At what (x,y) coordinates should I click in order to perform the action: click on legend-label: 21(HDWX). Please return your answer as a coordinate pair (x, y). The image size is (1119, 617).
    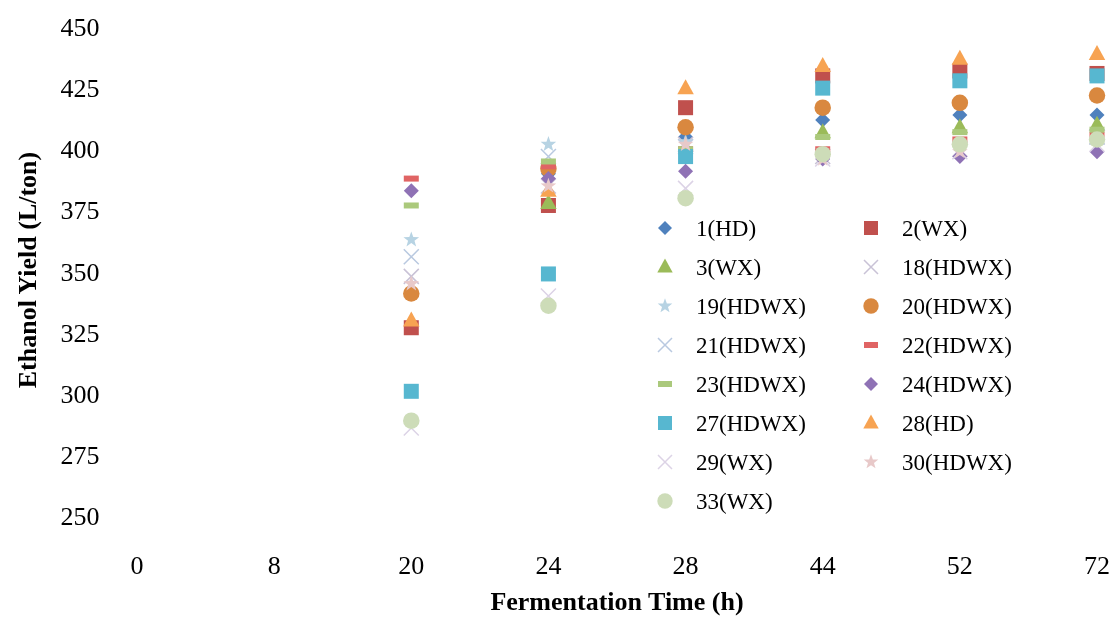
    Looking at the image, I should click on (751, 346).